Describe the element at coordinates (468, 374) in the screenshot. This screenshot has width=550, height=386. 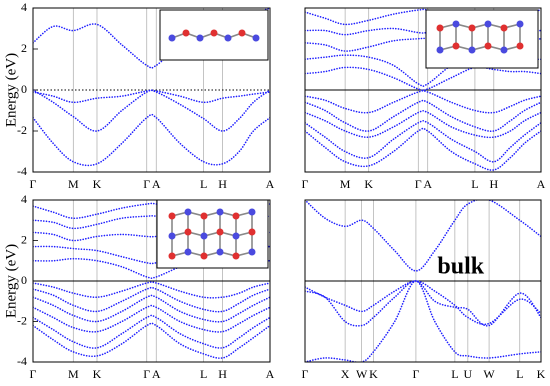
I see `x-tick-label: U` at that location.